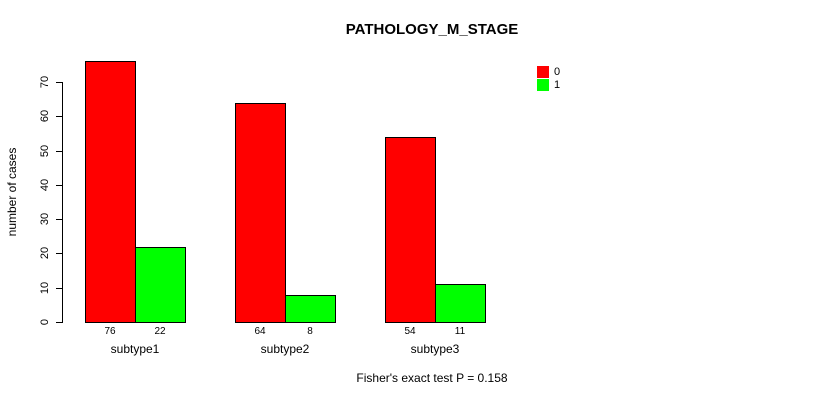 This screenshot has height=400, width=840. Describe the element at coordinates (110, 331) in the screenshot. I see `bar-value-label: 76` at that location.